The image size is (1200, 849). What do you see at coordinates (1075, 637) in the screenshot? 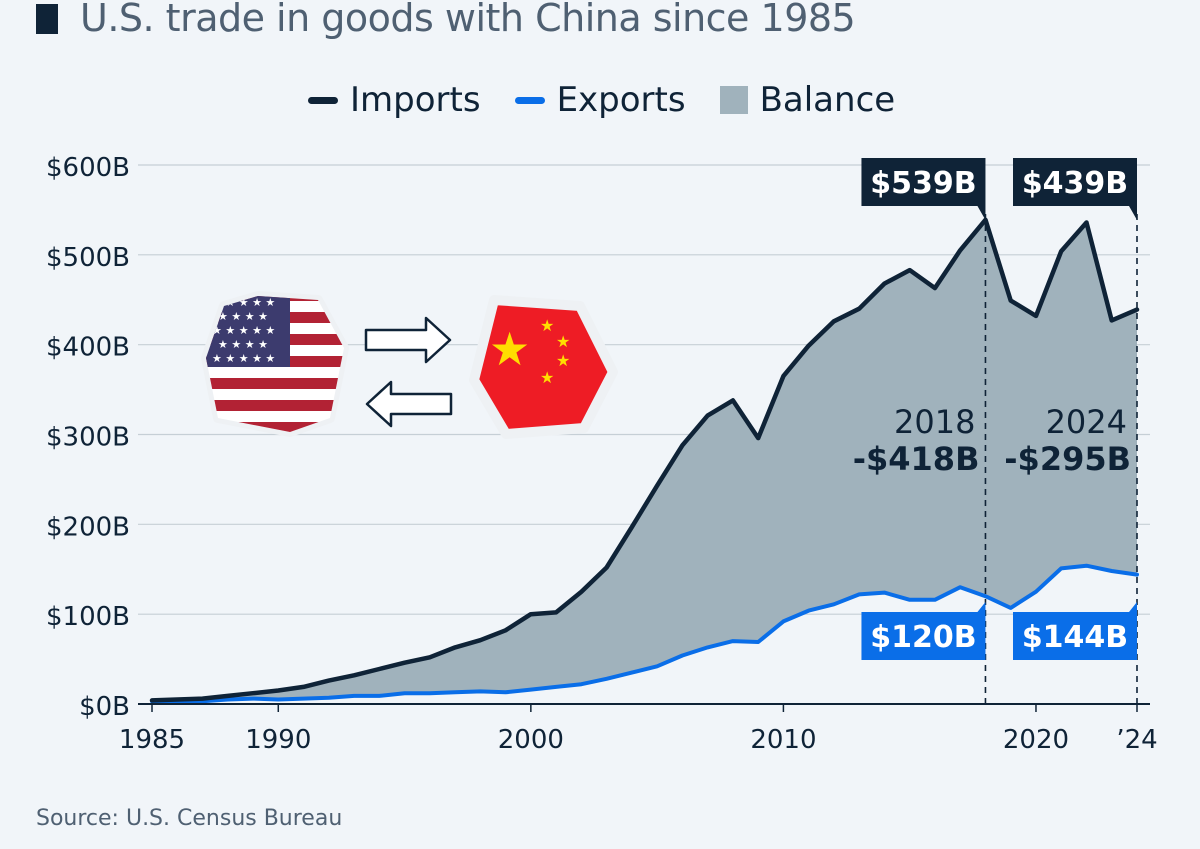
I see `exports-callout-value: $144B` at bounding box center [1075, 637].